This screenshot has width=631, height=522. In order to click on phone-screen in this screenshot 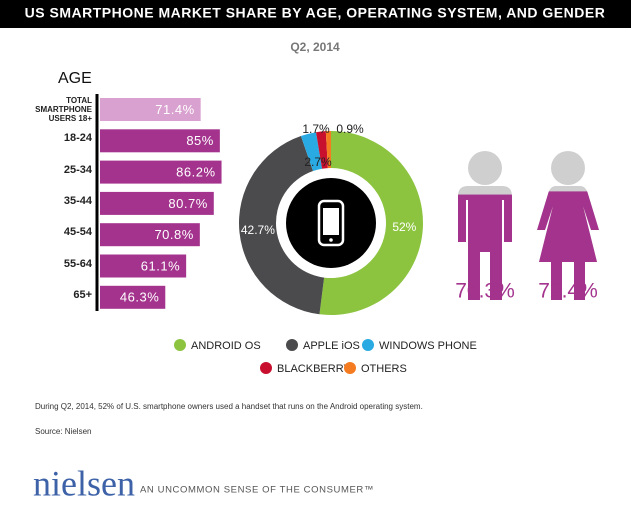, I will do `click(331, 221)`.